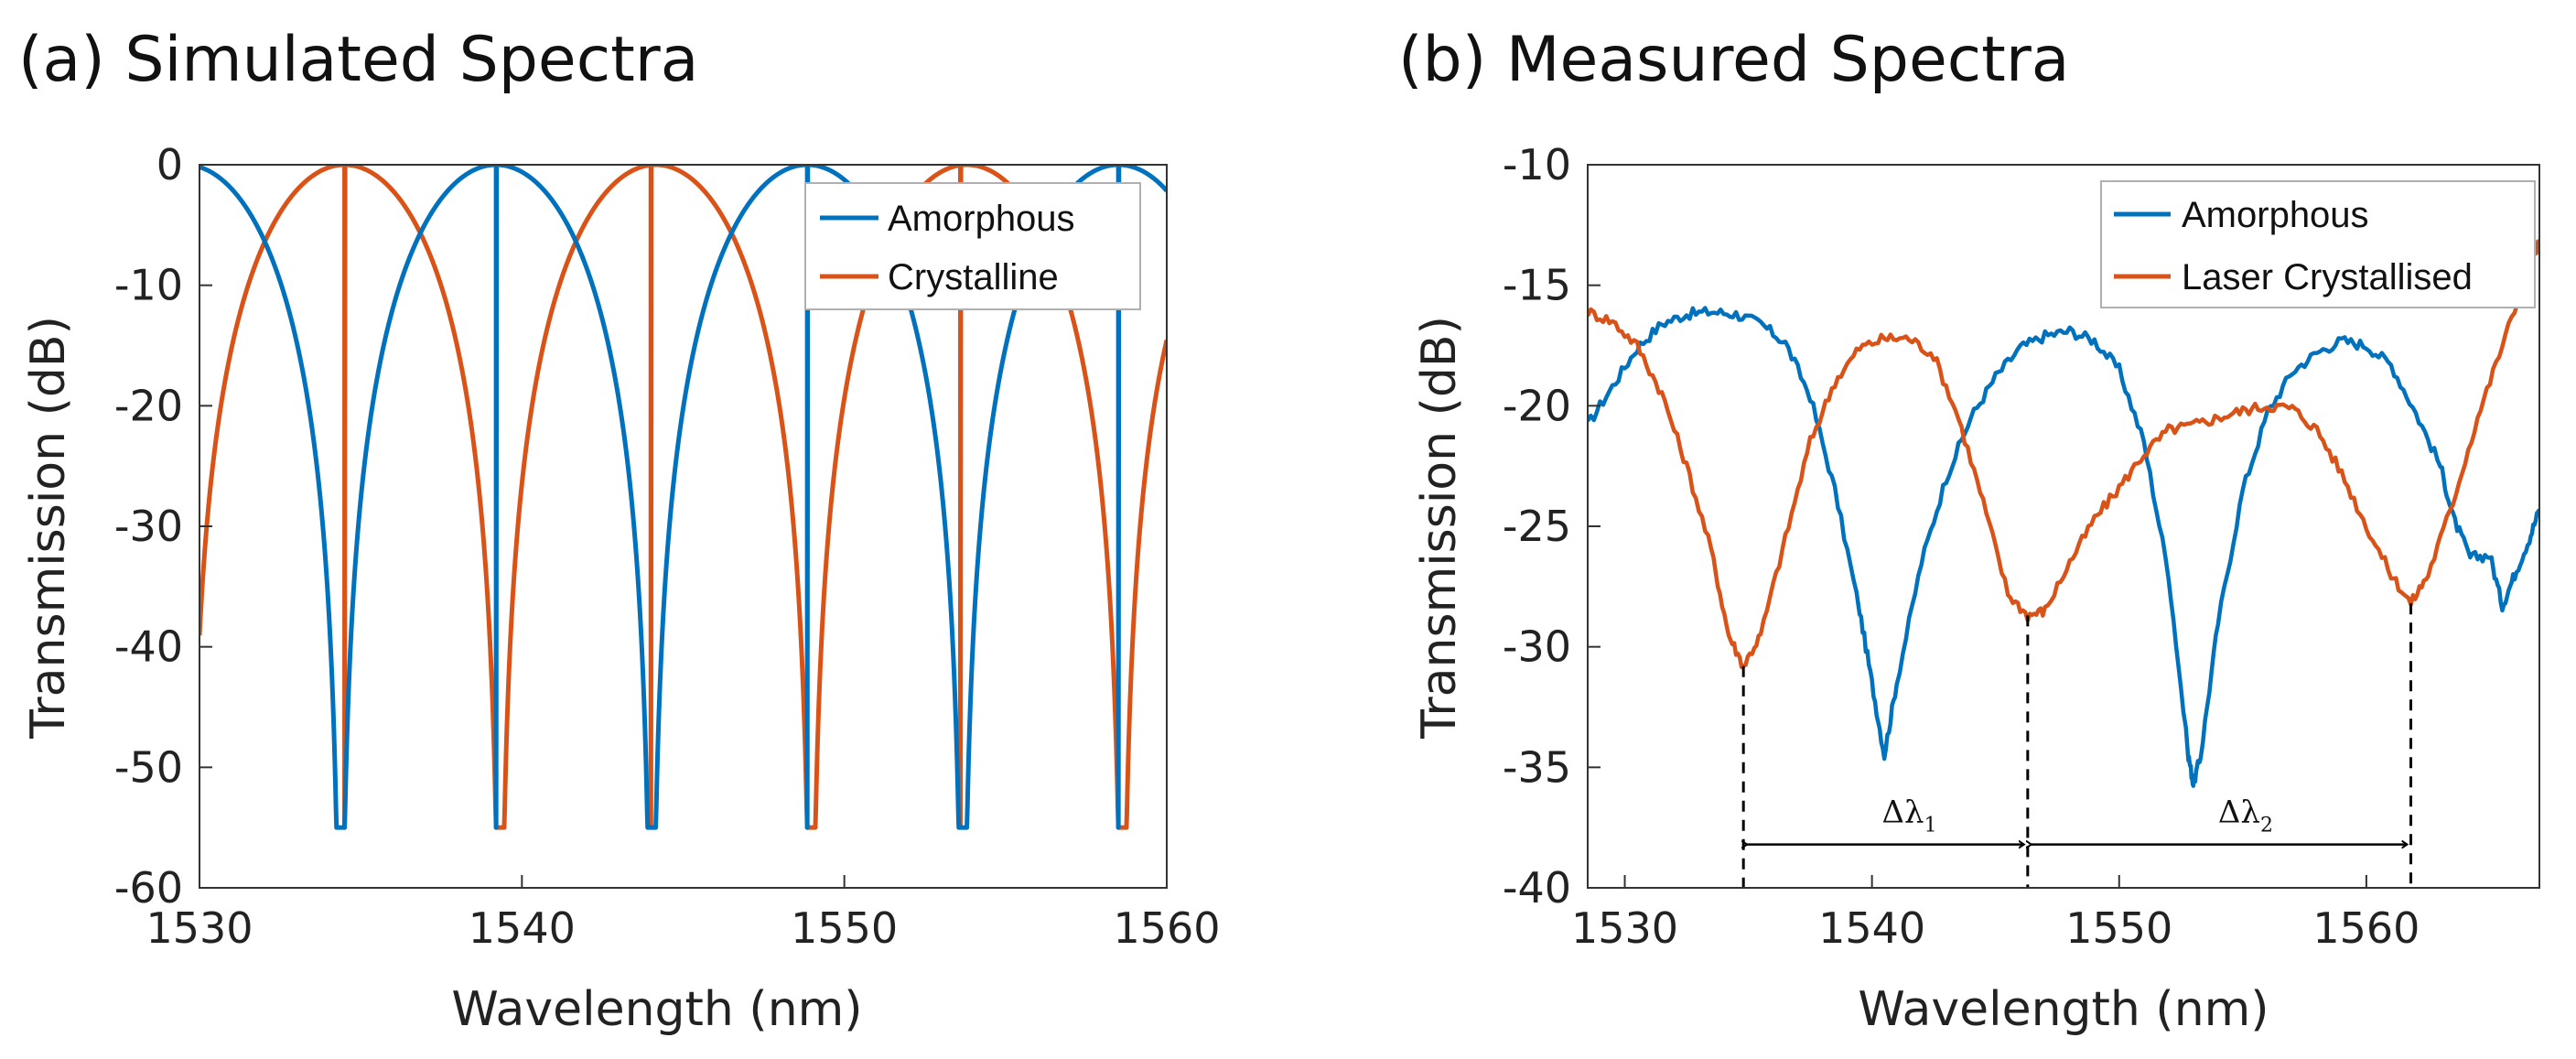  I want to click on panel-b-x-axis-label: Wavelength (nm), so click(2063, 1009).